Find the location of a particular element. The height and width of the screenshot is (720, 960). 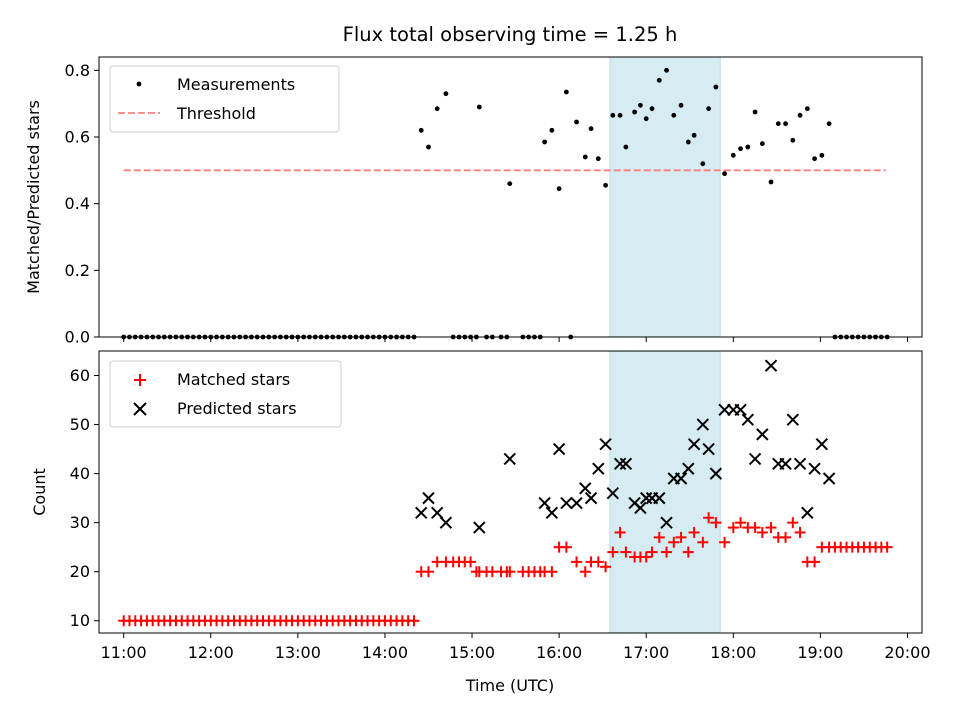

y-axis-ticks: 10 20 30 40 50 60 is located at coordinates (84, 498).